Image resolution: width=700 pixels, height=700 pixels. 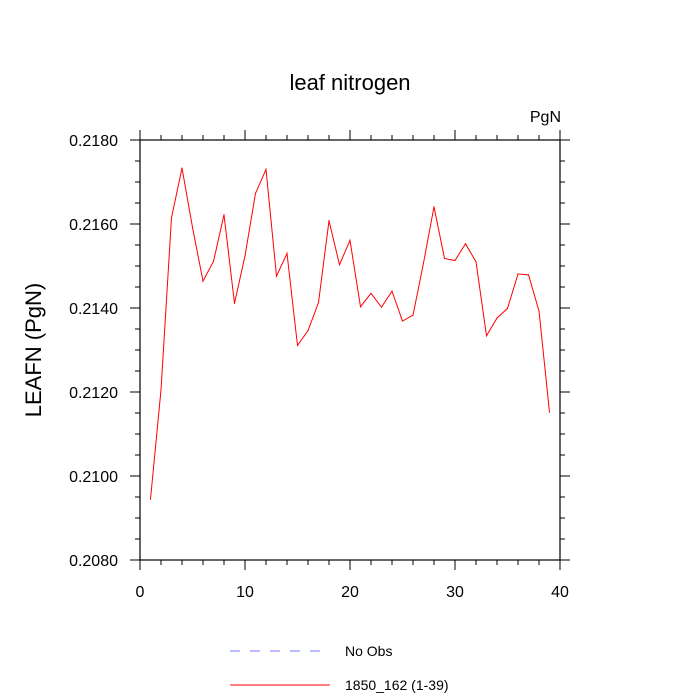 I want to click on legend-label-no-obs: No Obs, so click(x=368, y=651).